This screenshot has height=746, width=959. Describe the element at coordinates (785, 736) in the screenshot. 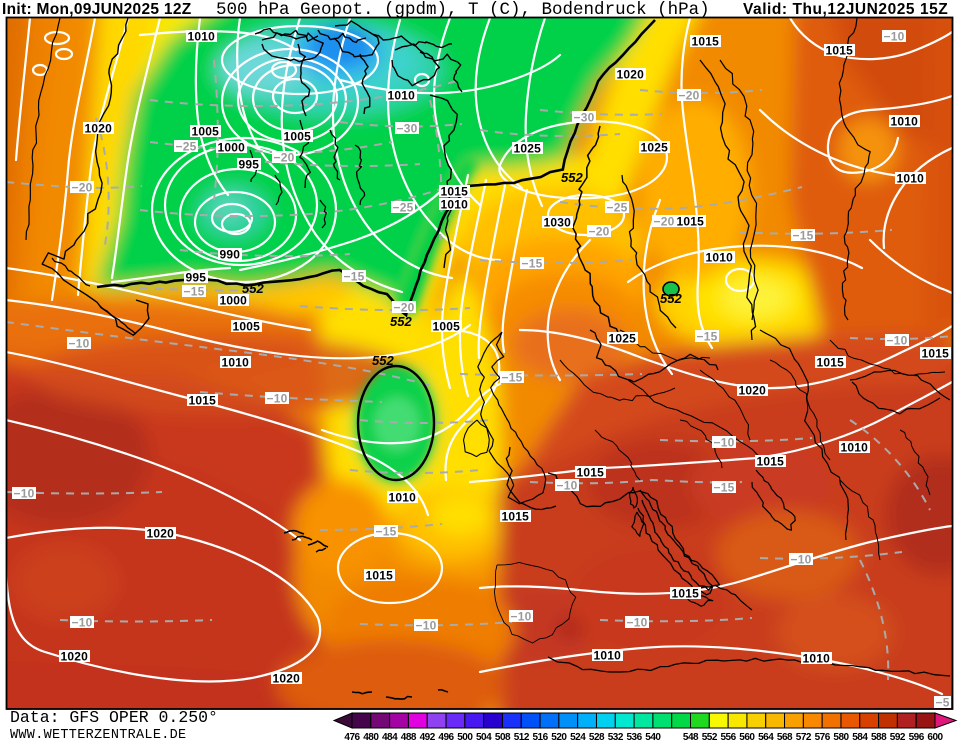

I see `svg-text: 568` at that location.